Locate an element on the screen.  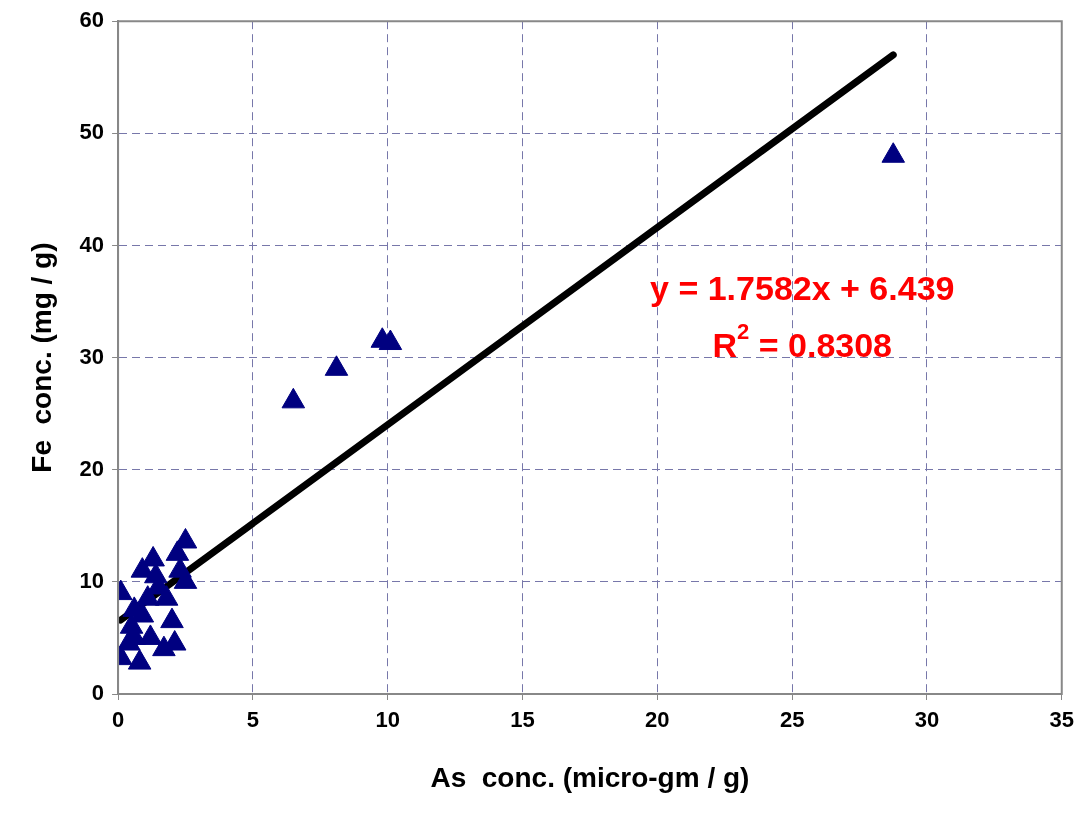
y-tick-label: 40 is located at coordinates (92, 244).